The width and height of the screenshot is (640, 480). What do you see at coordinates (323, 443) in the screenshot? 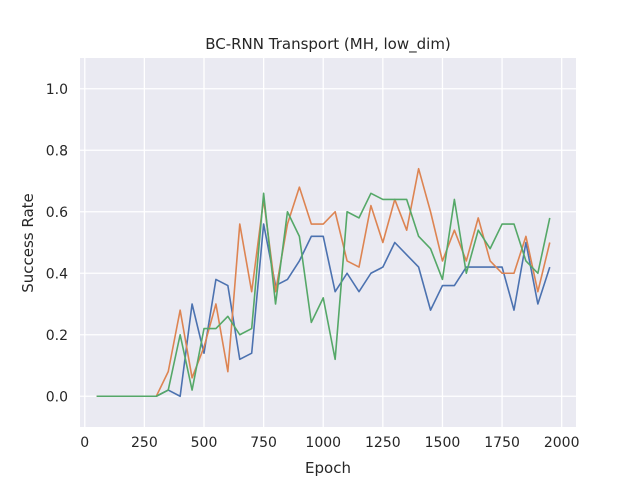
I see `x-tick-label: 1000` at bounding box center [323, 443].